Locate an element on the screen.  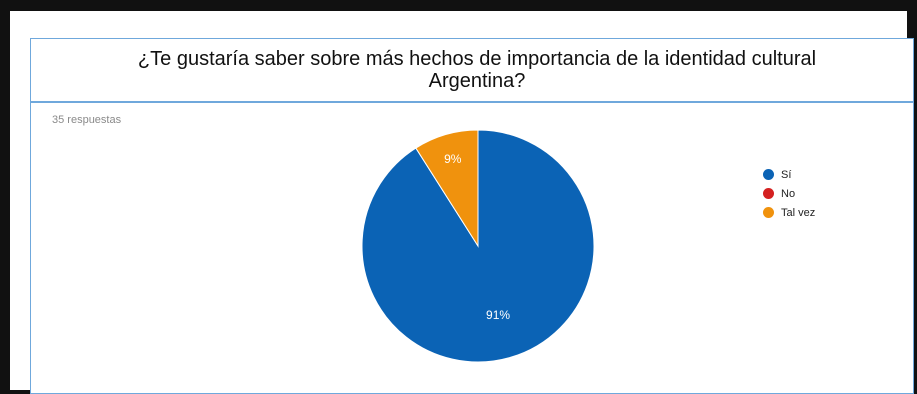
pie-data-label: 91% is located at coordinates (498, 315).